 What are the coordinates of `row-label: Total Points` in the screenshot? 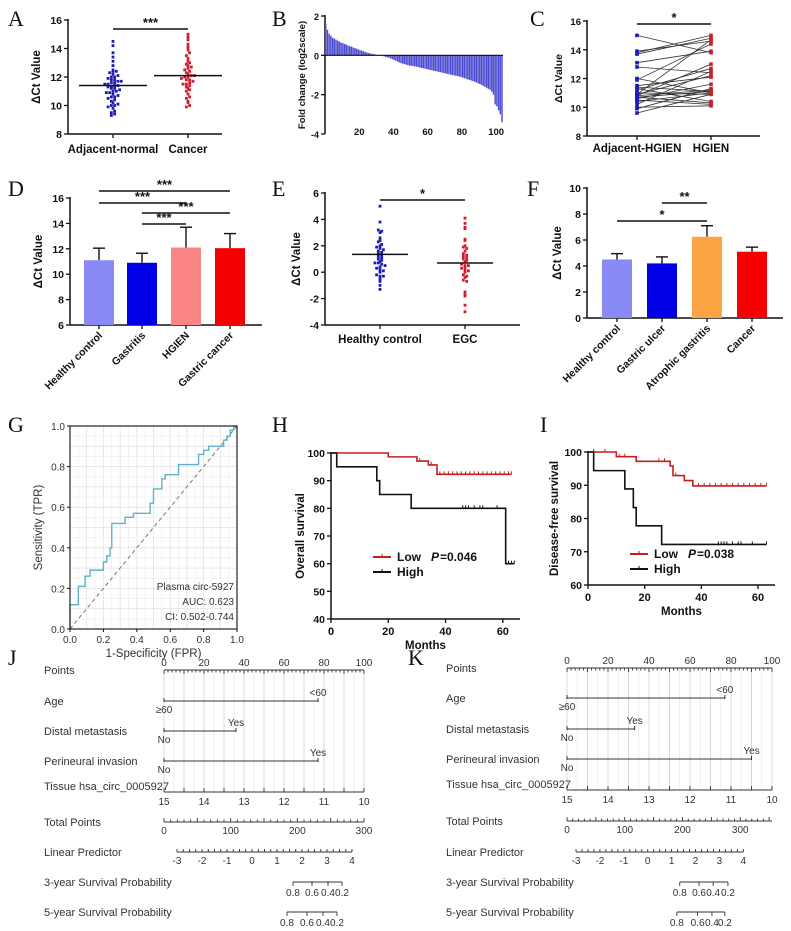 It's located at (474, 822).